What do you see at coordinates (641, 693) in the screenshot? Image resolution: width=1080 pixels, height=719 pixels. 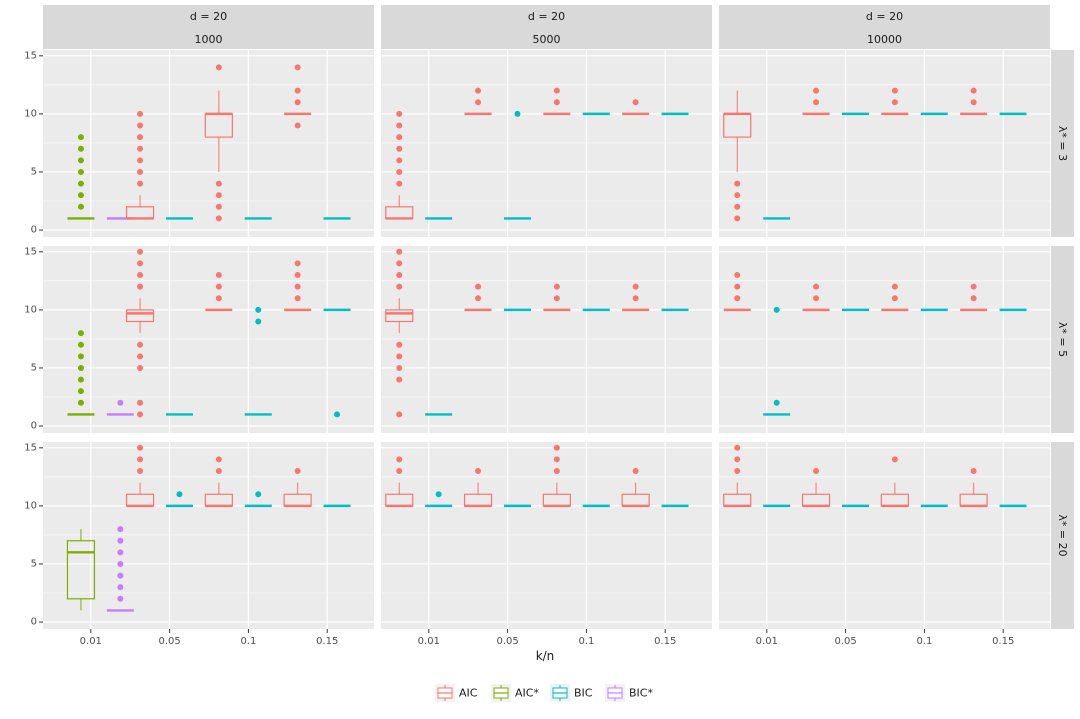 I see `legend-label: BIC*` at bounding box center [641, 693].